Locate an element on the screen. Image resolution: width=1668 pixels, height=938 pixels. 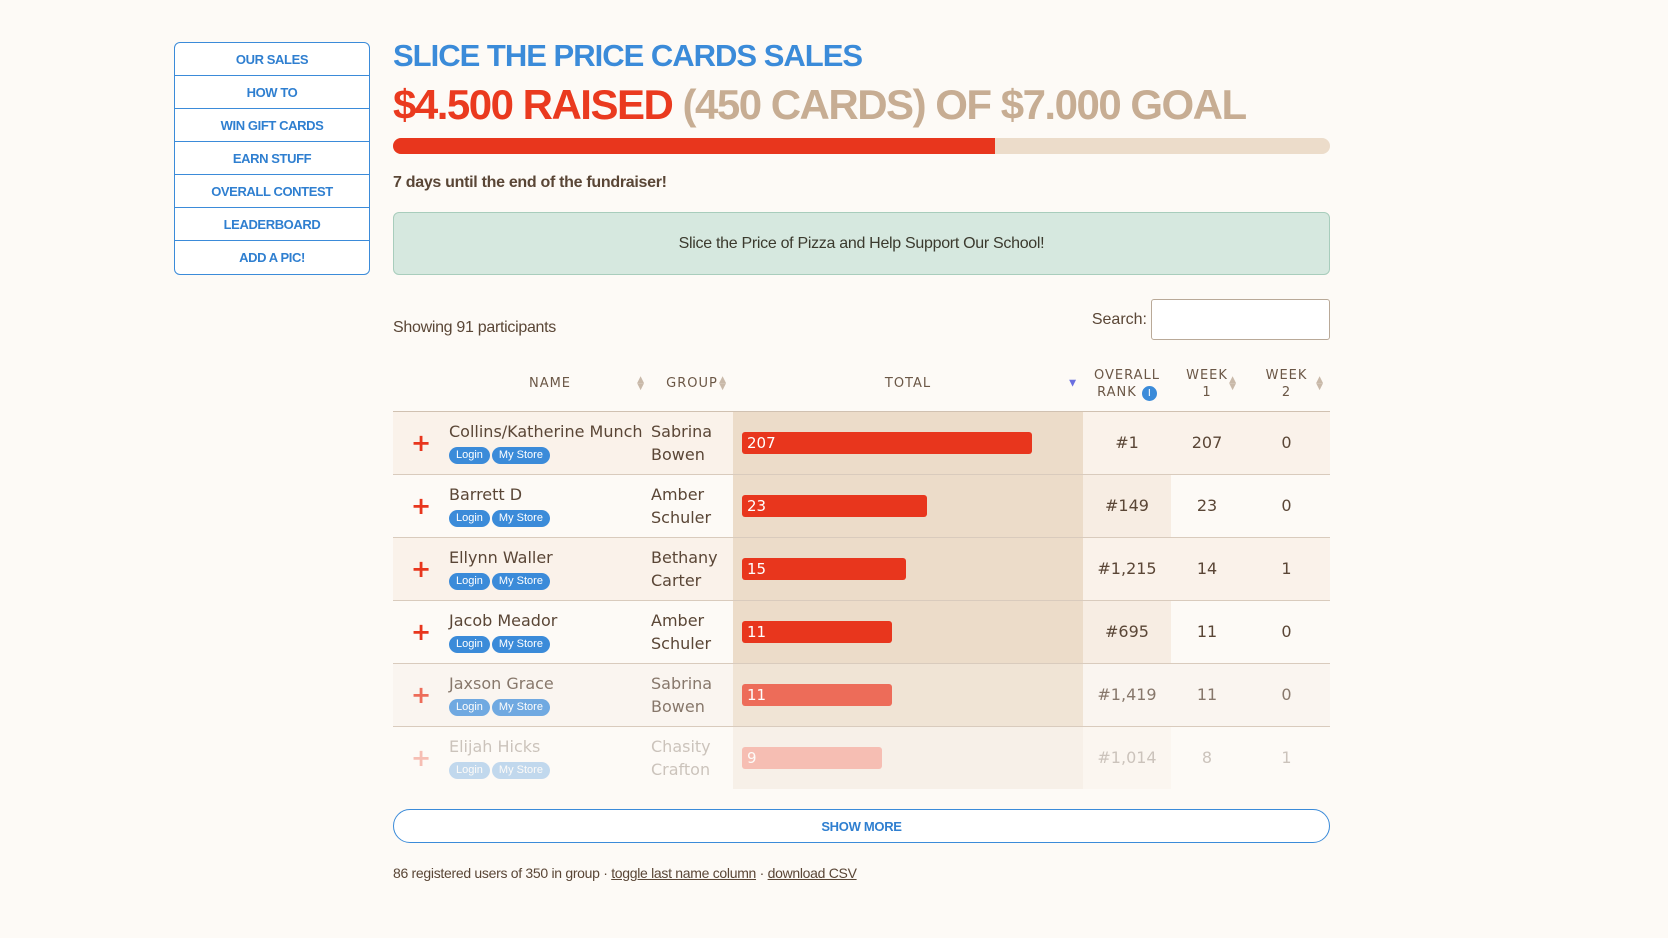
total-bar: 207 is located at coordinates (887, 442).